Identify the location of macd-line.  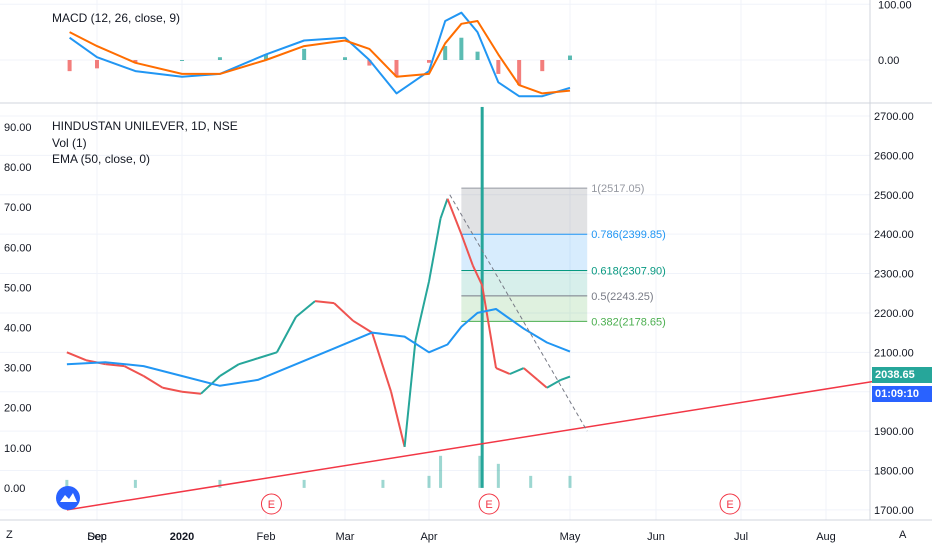
(320, 54).